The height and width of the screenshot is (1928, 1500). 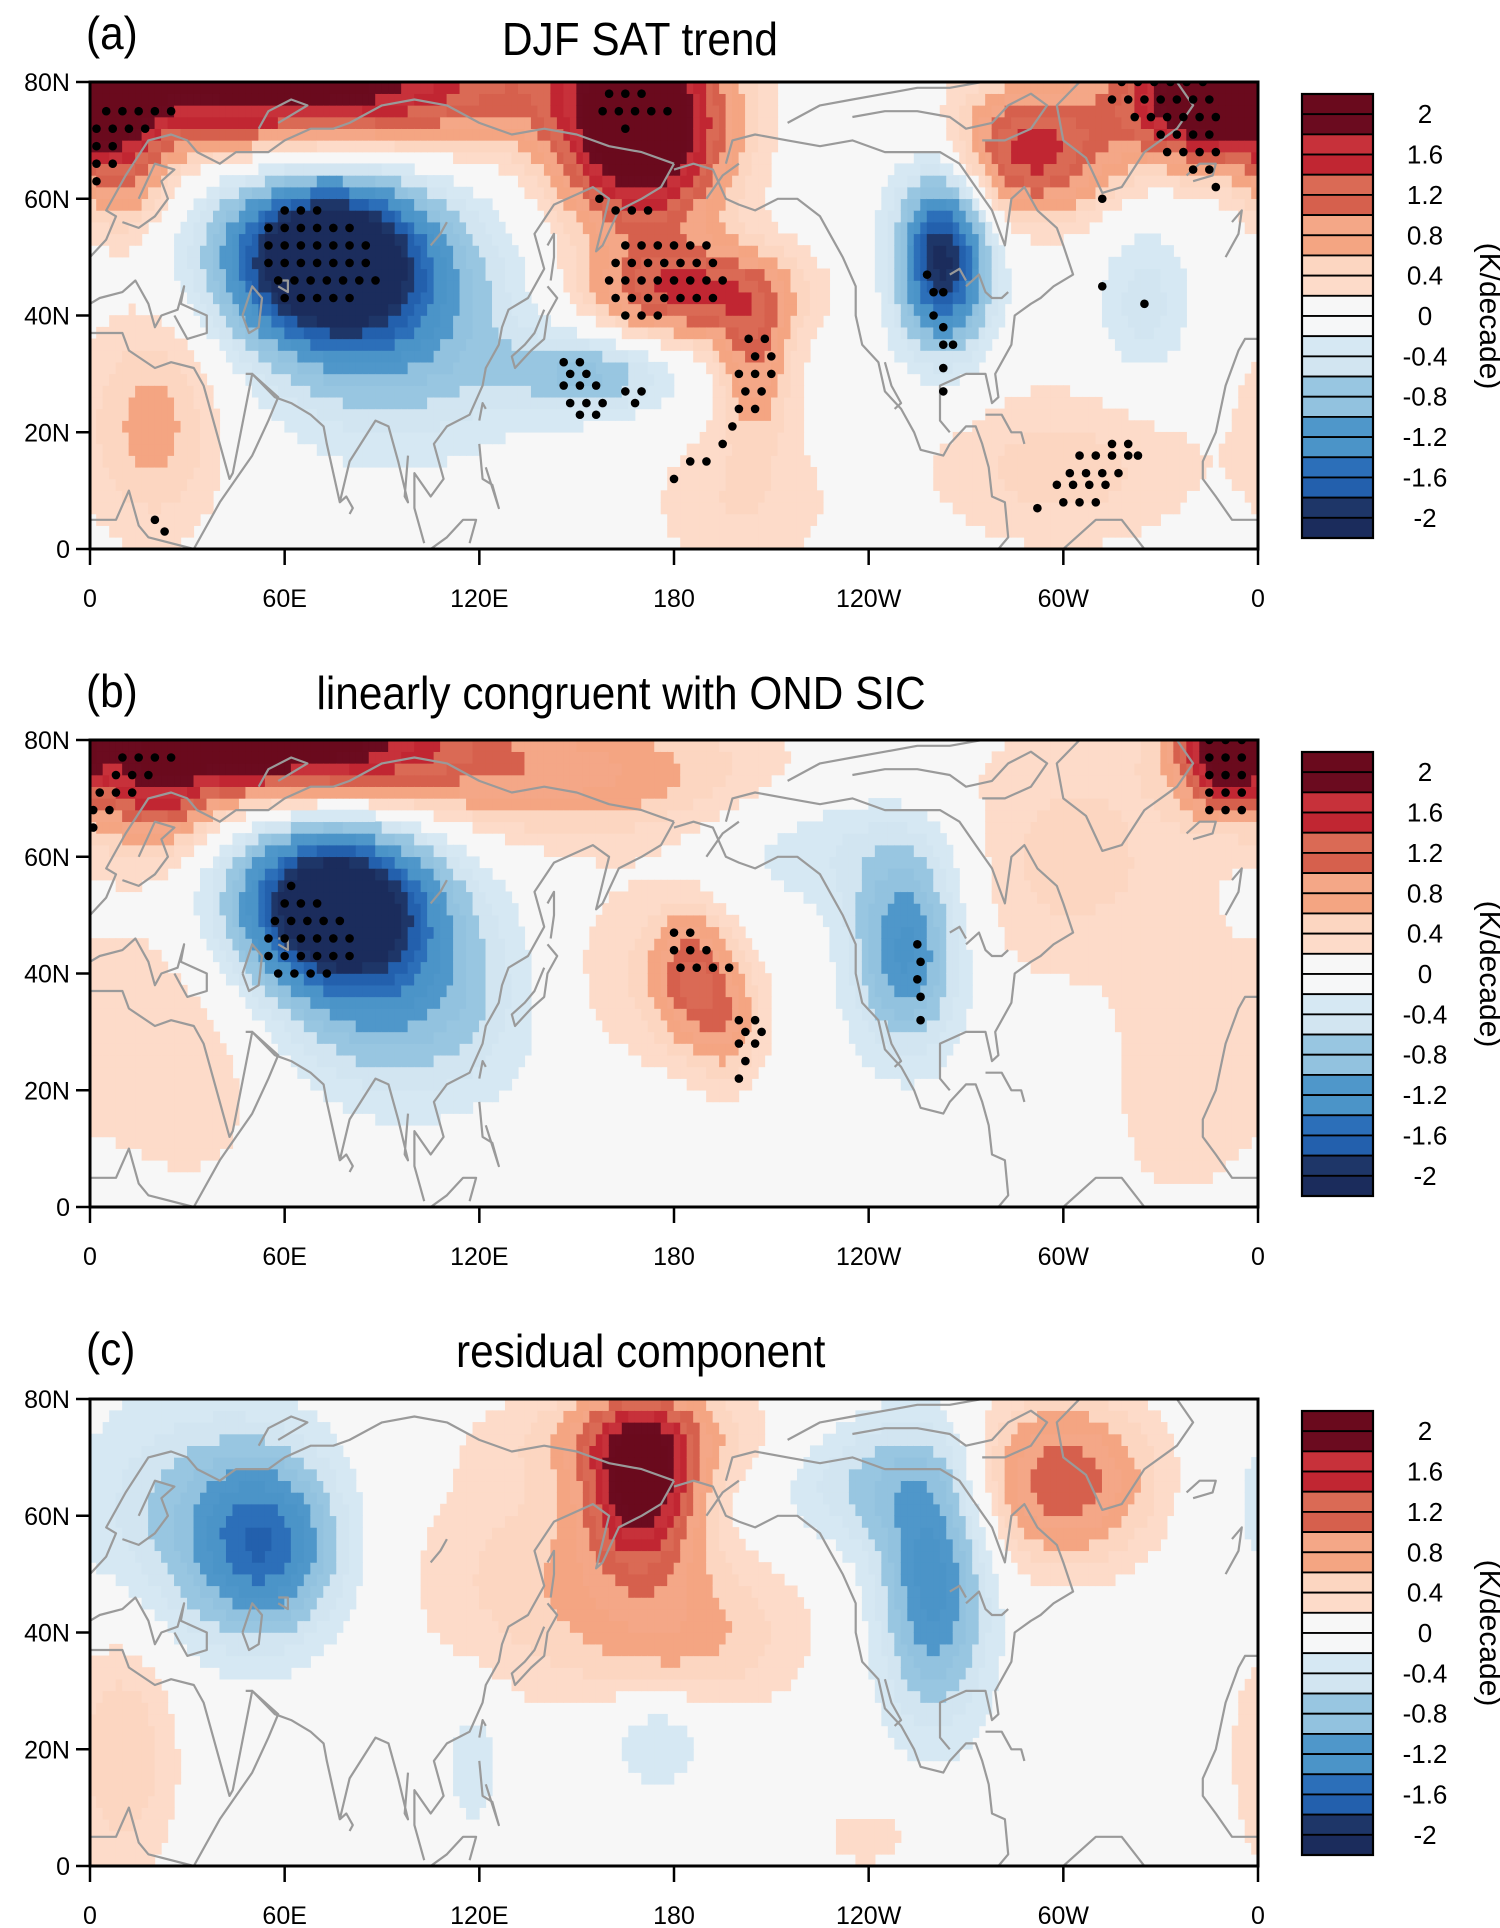 What do you see at coordinates (47, 83) in the screenshot?
I see `y-tick-label: 80N` at bounding box center [47, 83].